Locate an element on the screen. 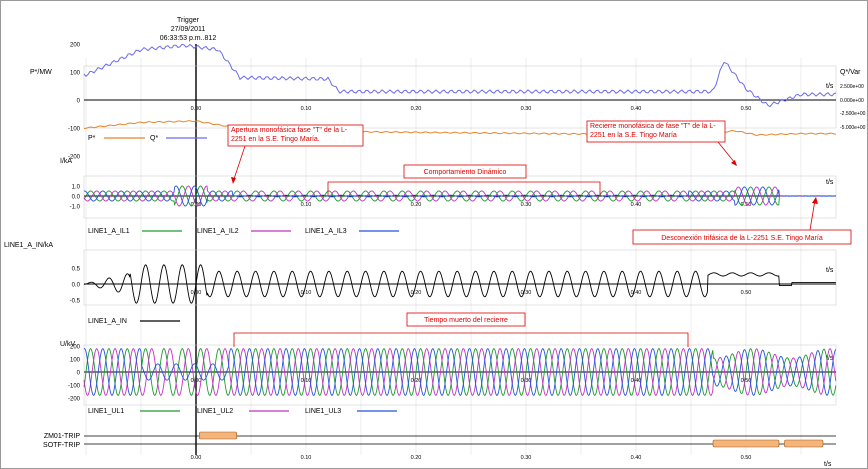 The height and width of the screenshot is (469, 868). legend-UL3: LINE1_UL3 is located at coordinates (323, 411).